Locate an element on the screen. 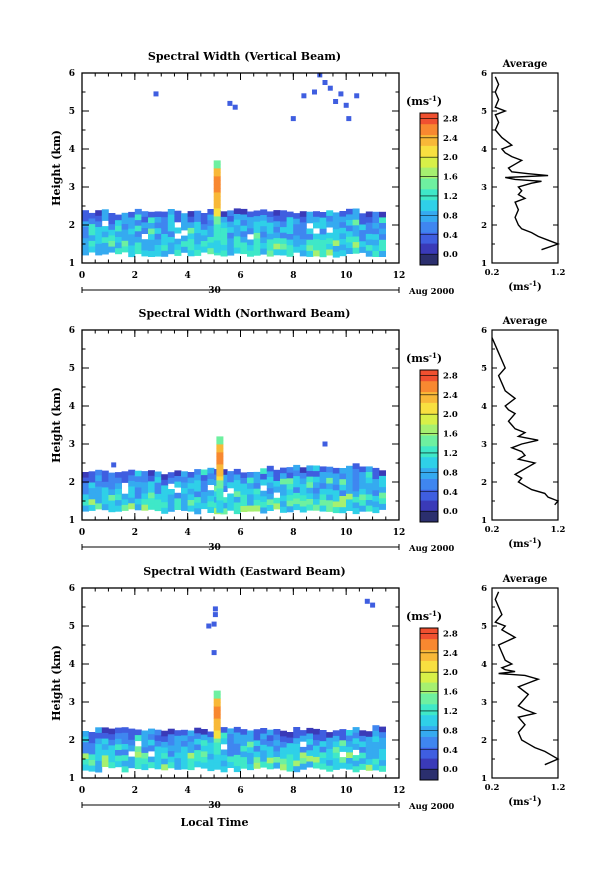 Image resolution: width=616 pixels, height=875 pixels. profile-y-tick-label: 4 is located at coordinates (484, 150).